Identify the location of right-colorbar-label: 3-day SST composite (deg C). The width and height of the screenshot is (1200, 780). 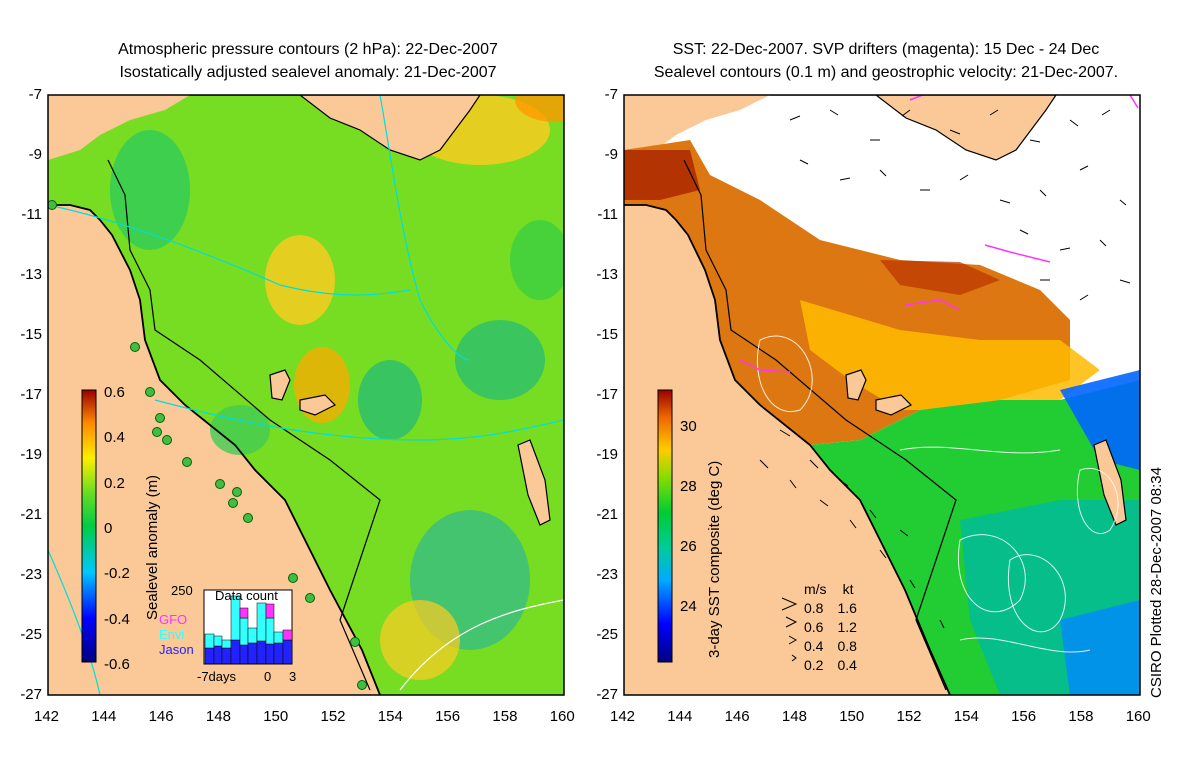
(714, 559).